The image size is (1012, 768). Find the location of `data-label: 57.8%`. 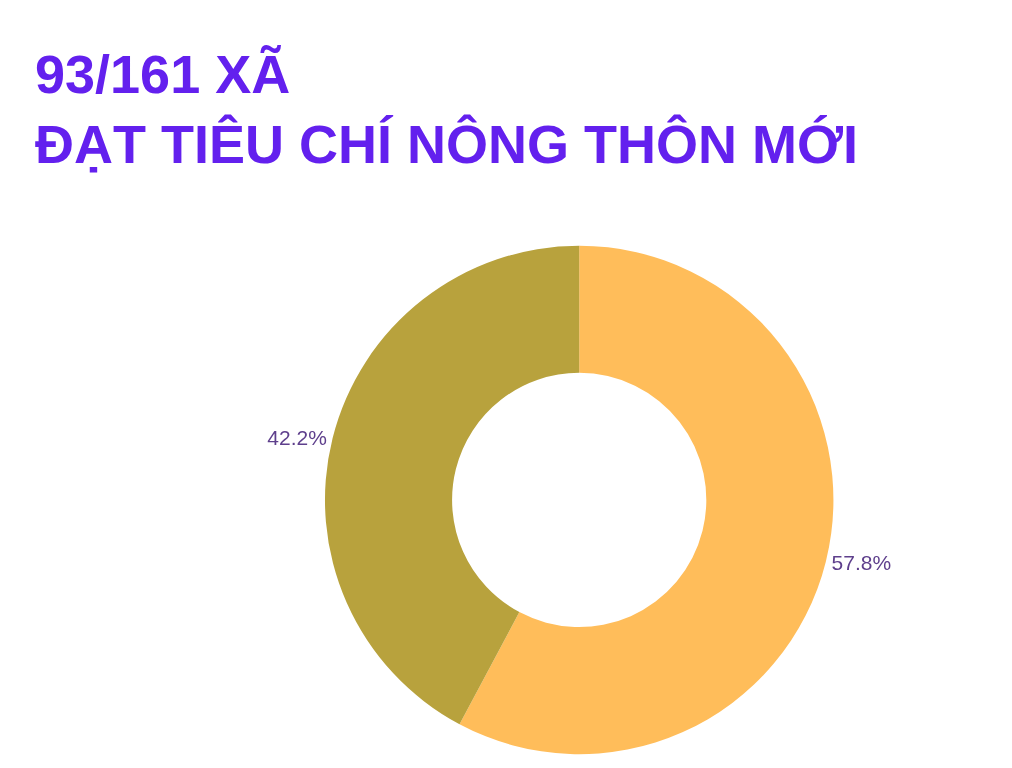

data-label: 57.8% is located at coordinates (861, 562).